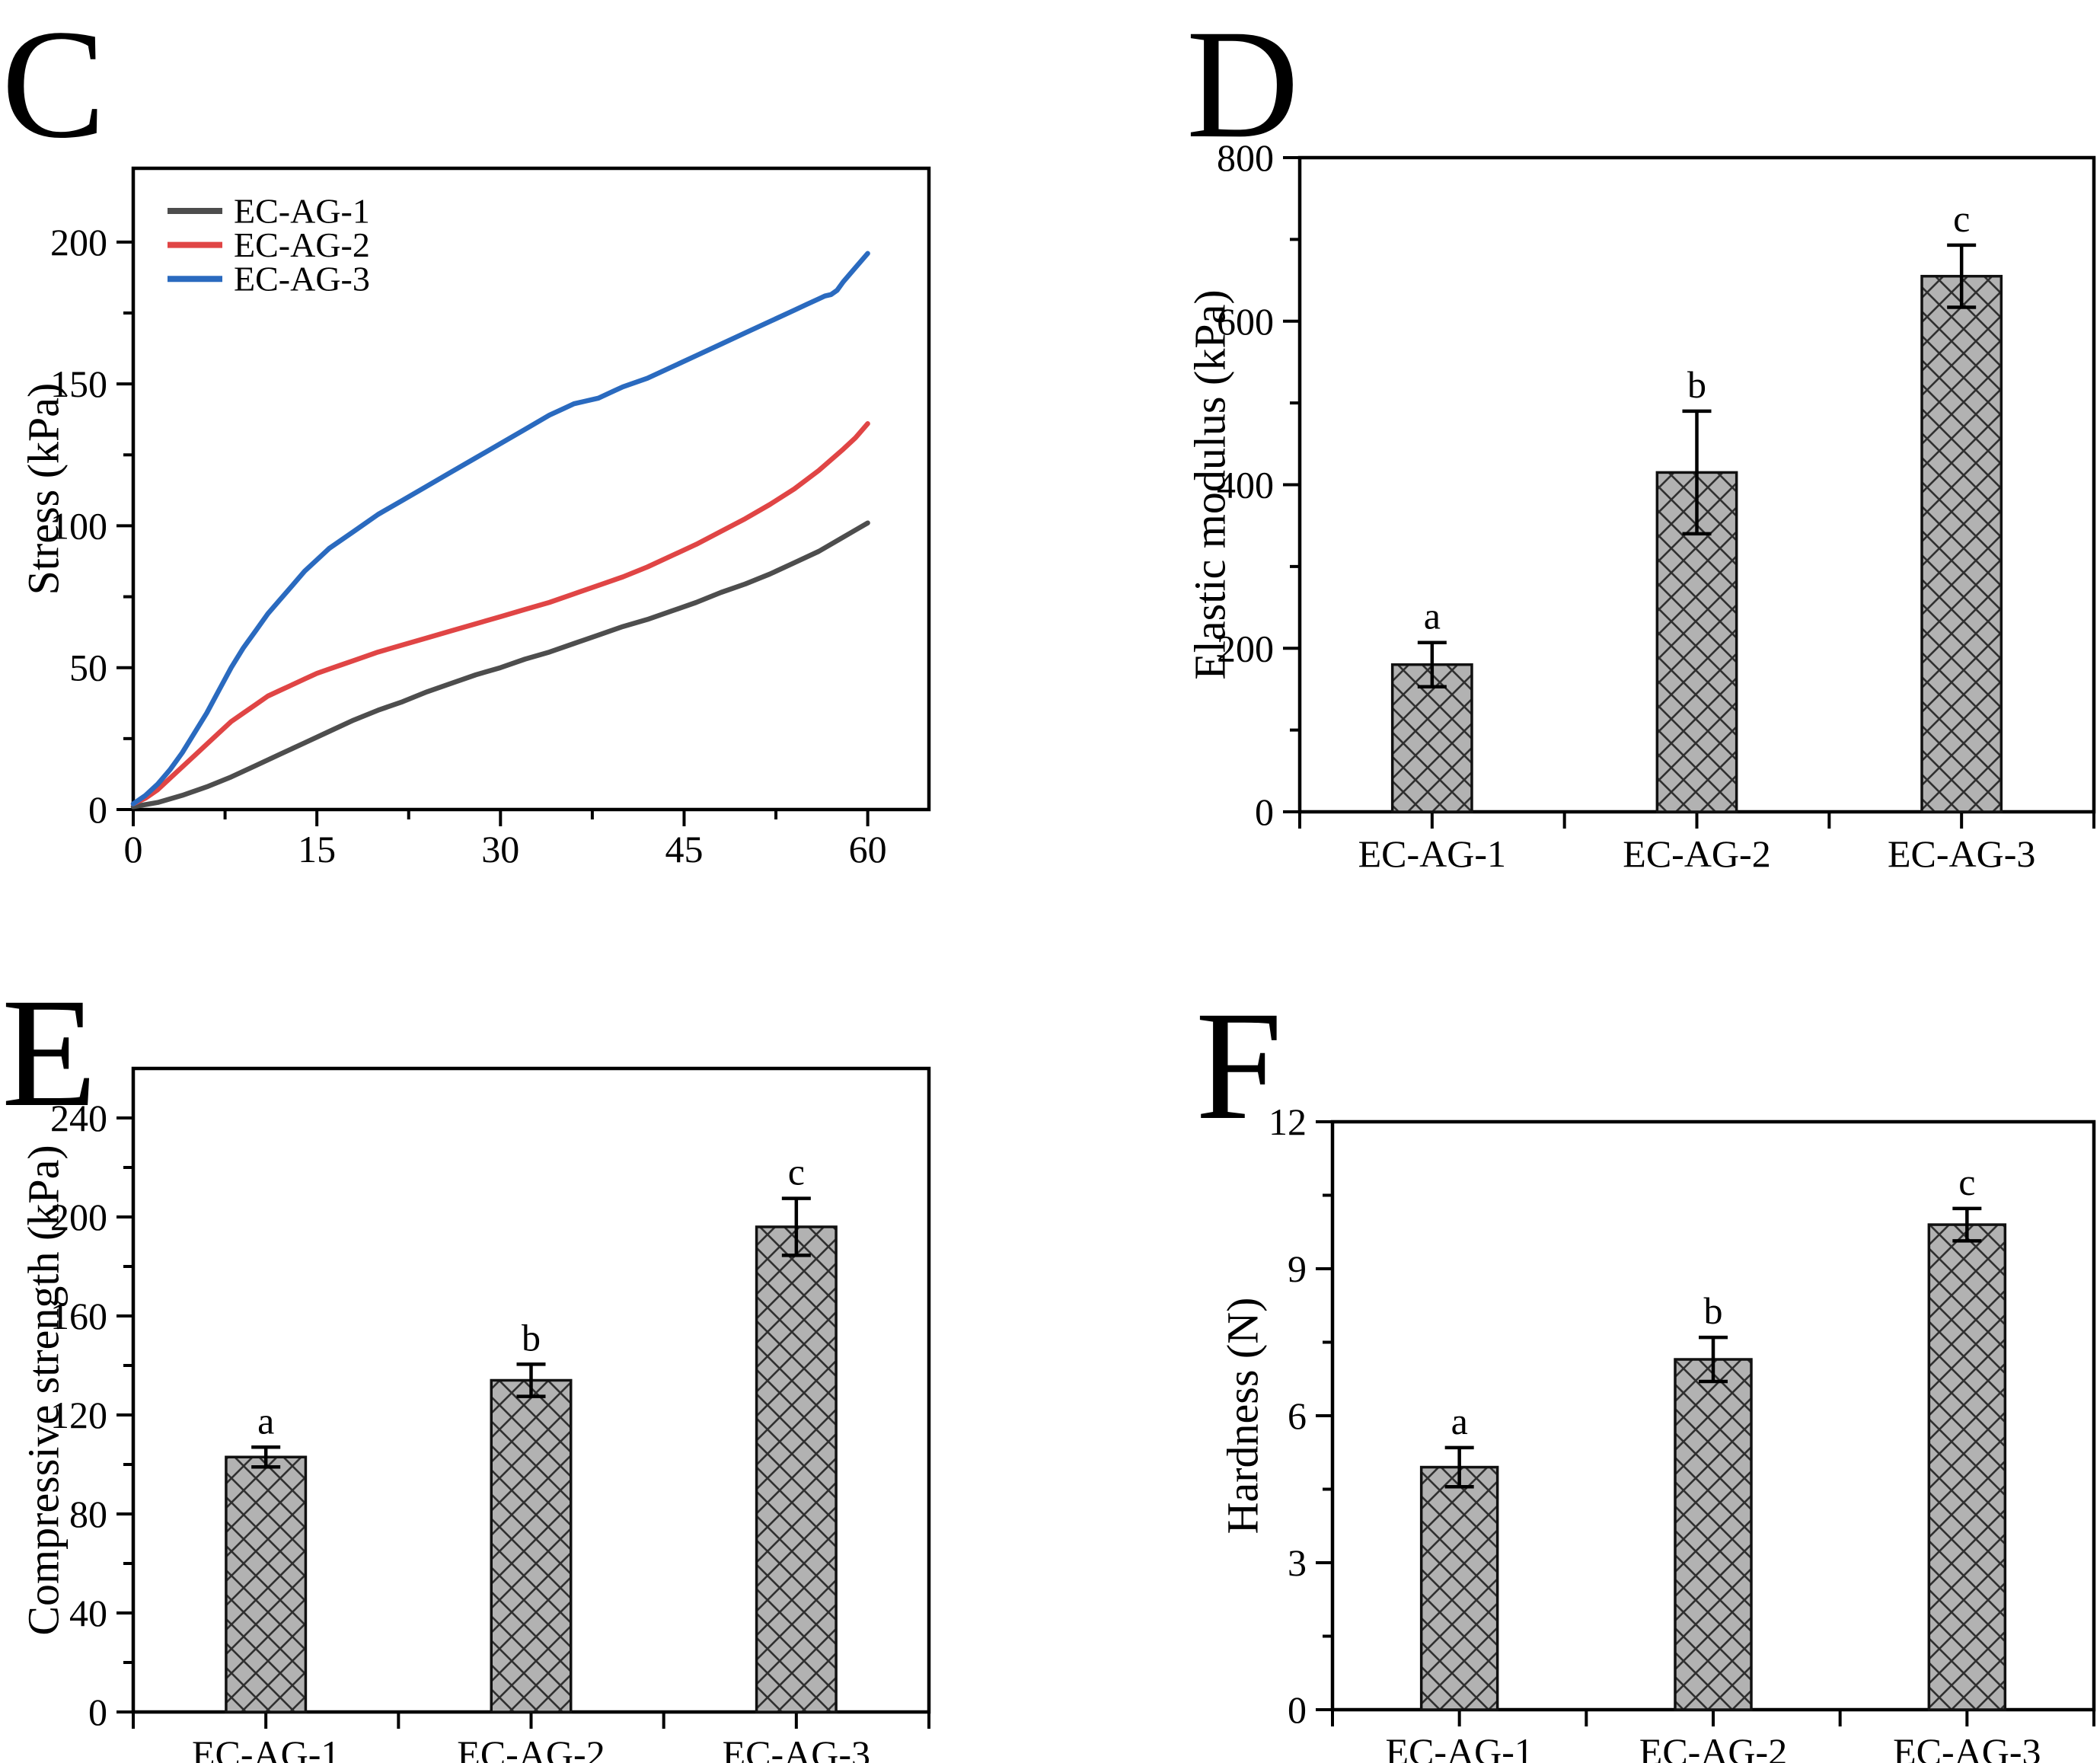  What do you see at coordinates (302, 244) in the screenshot?
I see `legend-label: EC-AG-2` at bounding box center [302, 244].